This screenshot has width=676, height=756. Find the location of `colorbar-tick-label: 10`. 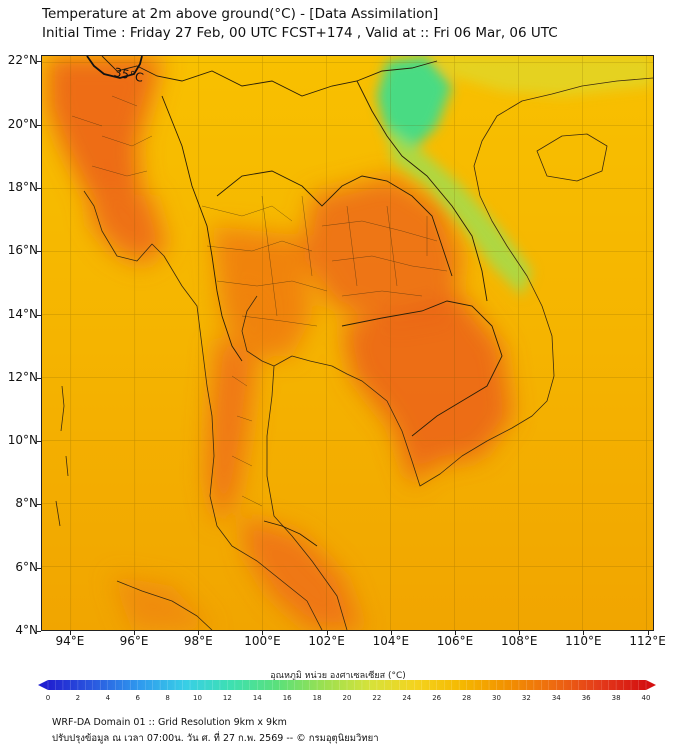

colorbar-tick-label: 10 is located at coordinates (197, 698).